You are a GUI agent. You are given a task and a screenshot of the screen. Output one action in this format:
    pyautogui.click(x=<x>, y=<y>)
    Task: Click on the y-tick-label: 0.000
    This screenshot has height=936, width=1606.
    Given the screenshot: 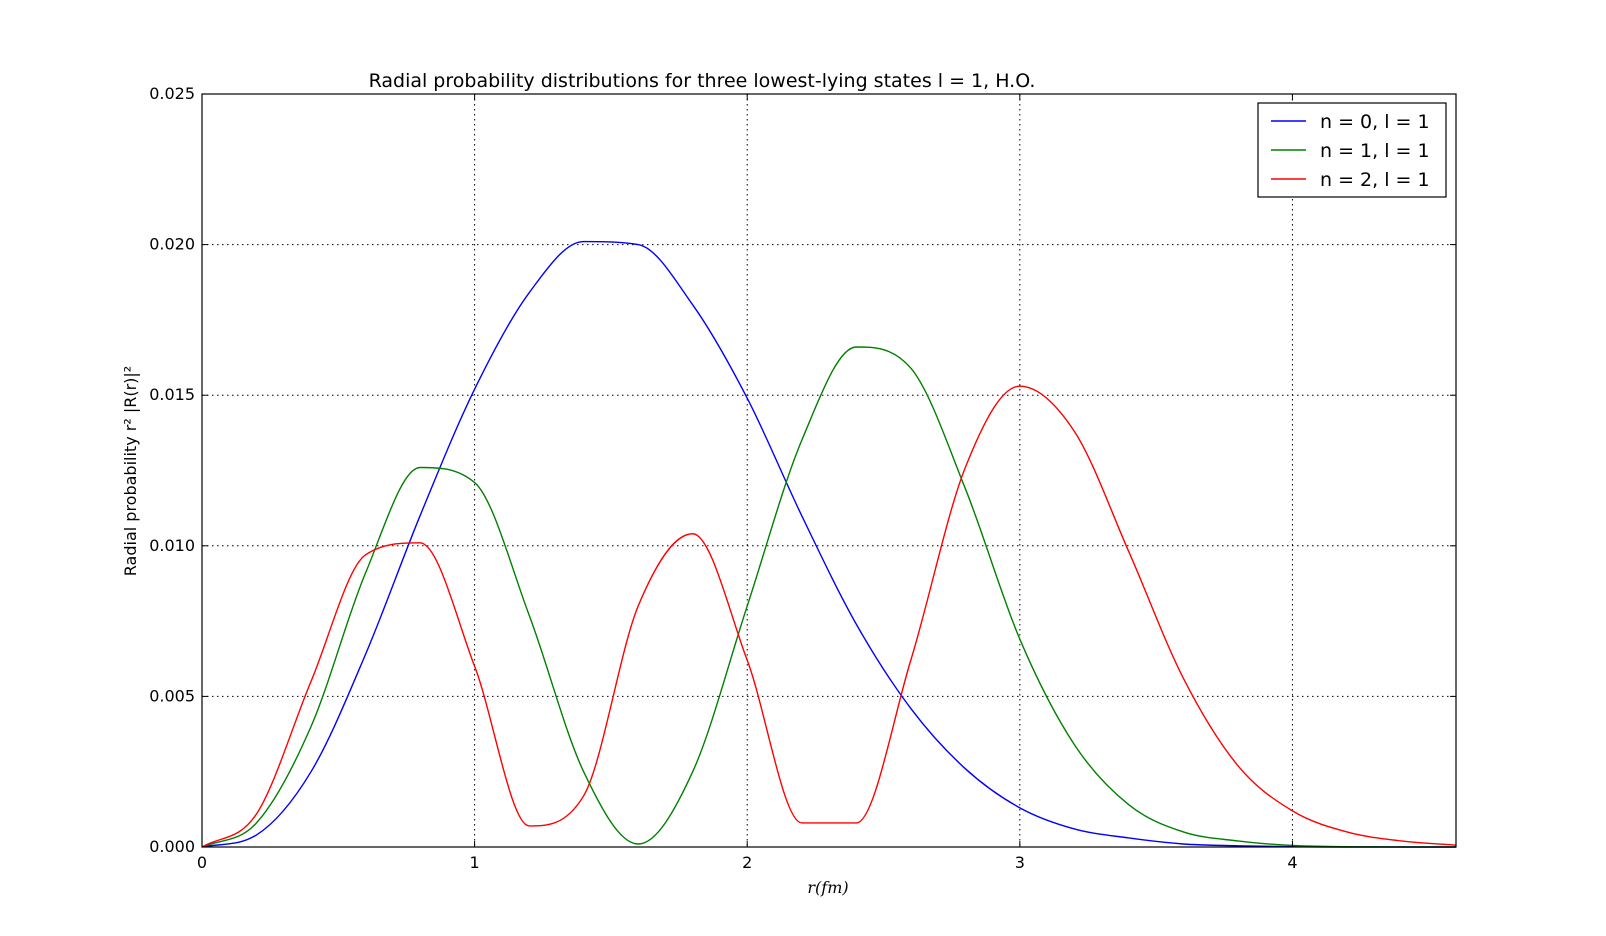 What is the action you would take?
    pyautogui.click(x=172, y=846)
    